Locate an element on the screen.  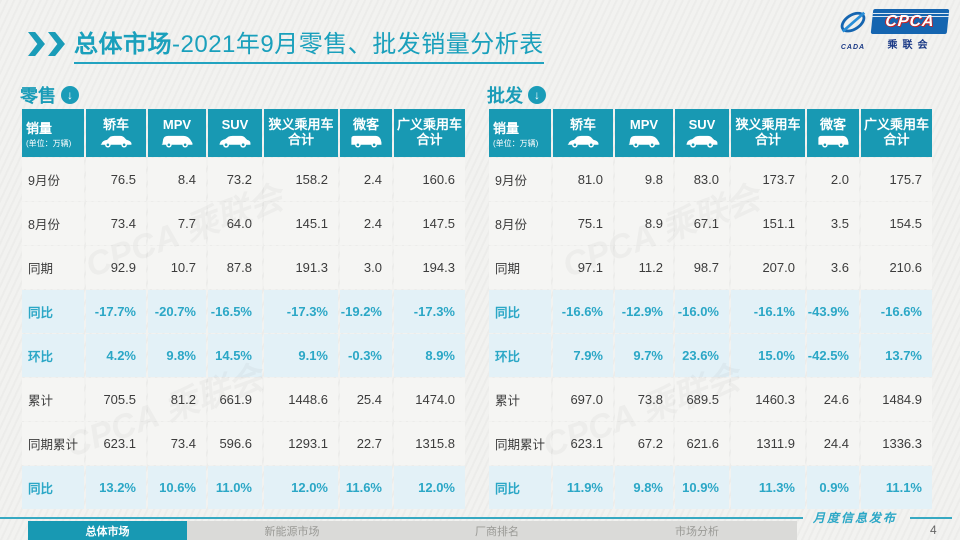
data-cell: 23.6% is located at coordinates (702, 355).